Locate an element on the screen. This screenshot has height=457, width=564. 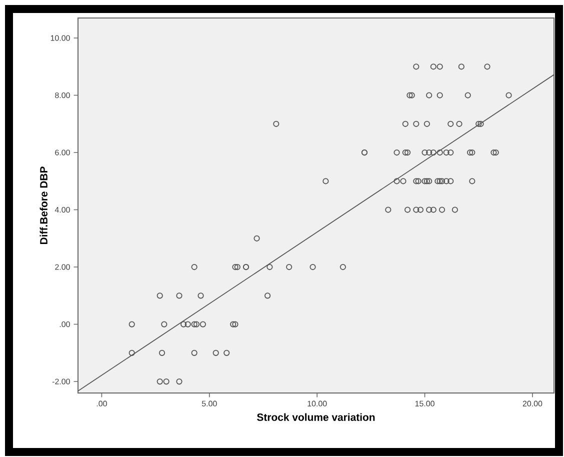
y-axis-title: Diff.Before DBP is located at coordinates (44, 205).